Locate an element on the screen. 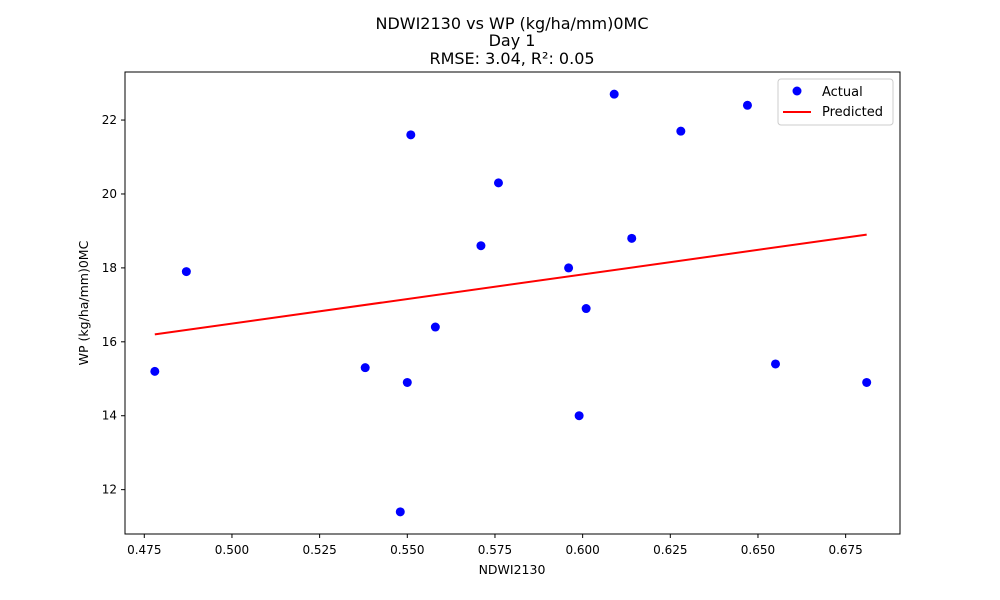  x-tick-label: 0.475 is located at coordinates (144, 550).